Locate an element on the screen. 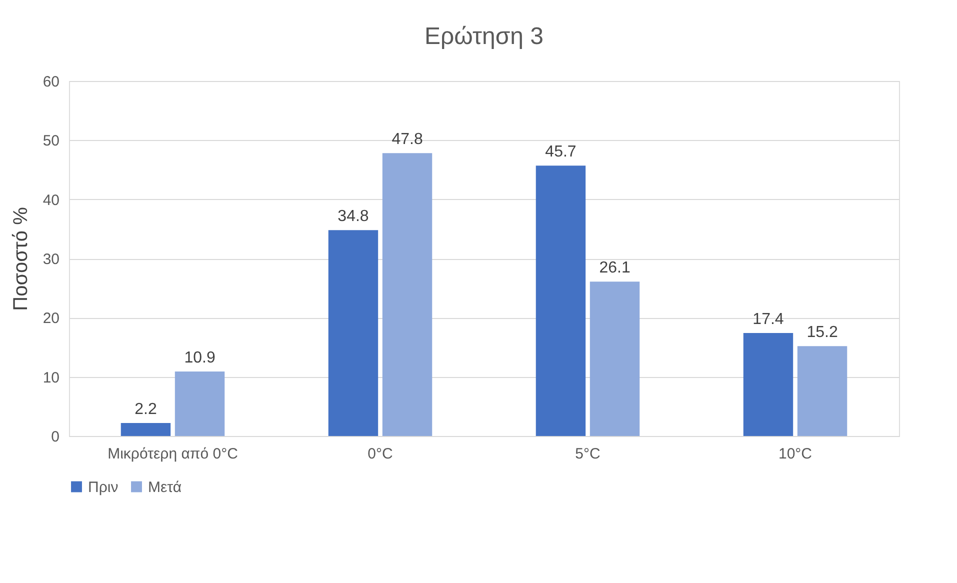  data-label: 47.8 is located at coordinates (407, 139).